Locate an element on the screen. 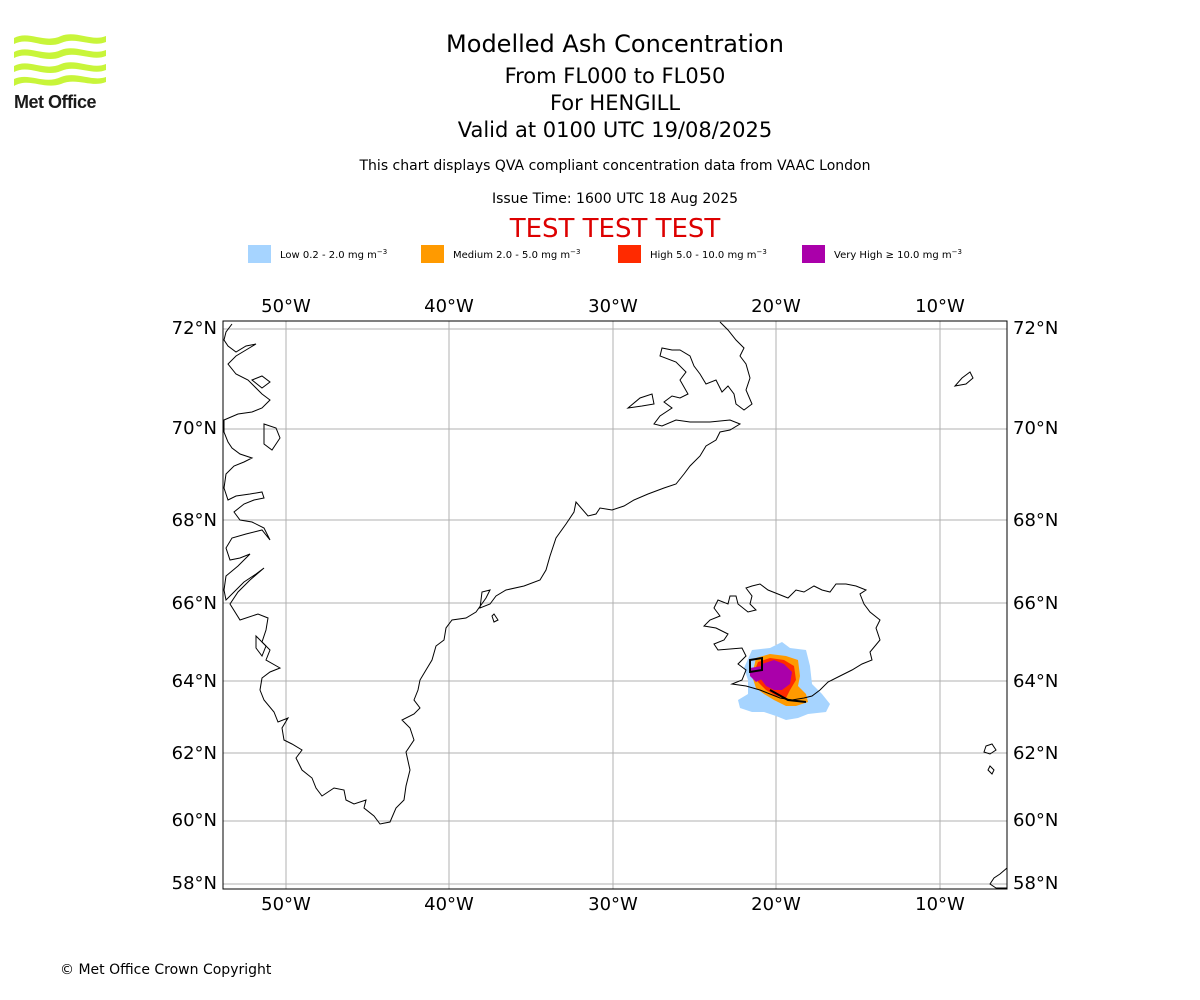 The width and height of the screenshot is (1200, 1000). legend-item-high: High 5.0 - 10.0 mg m−3 is located at coordinates (692, 254).